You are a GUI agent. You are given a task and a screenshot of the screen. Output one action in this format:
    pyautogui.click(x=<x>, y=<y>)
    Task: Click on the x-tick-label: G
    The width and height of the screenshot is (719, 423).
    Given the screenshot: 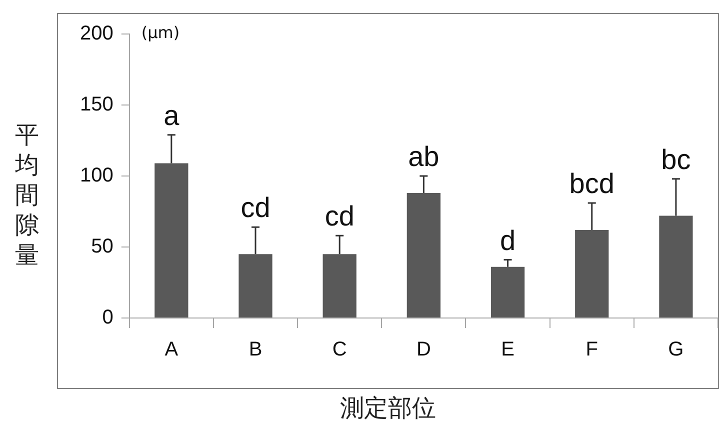 What is the action you would take?
    pyautogui.click(x=676, y=349)
    